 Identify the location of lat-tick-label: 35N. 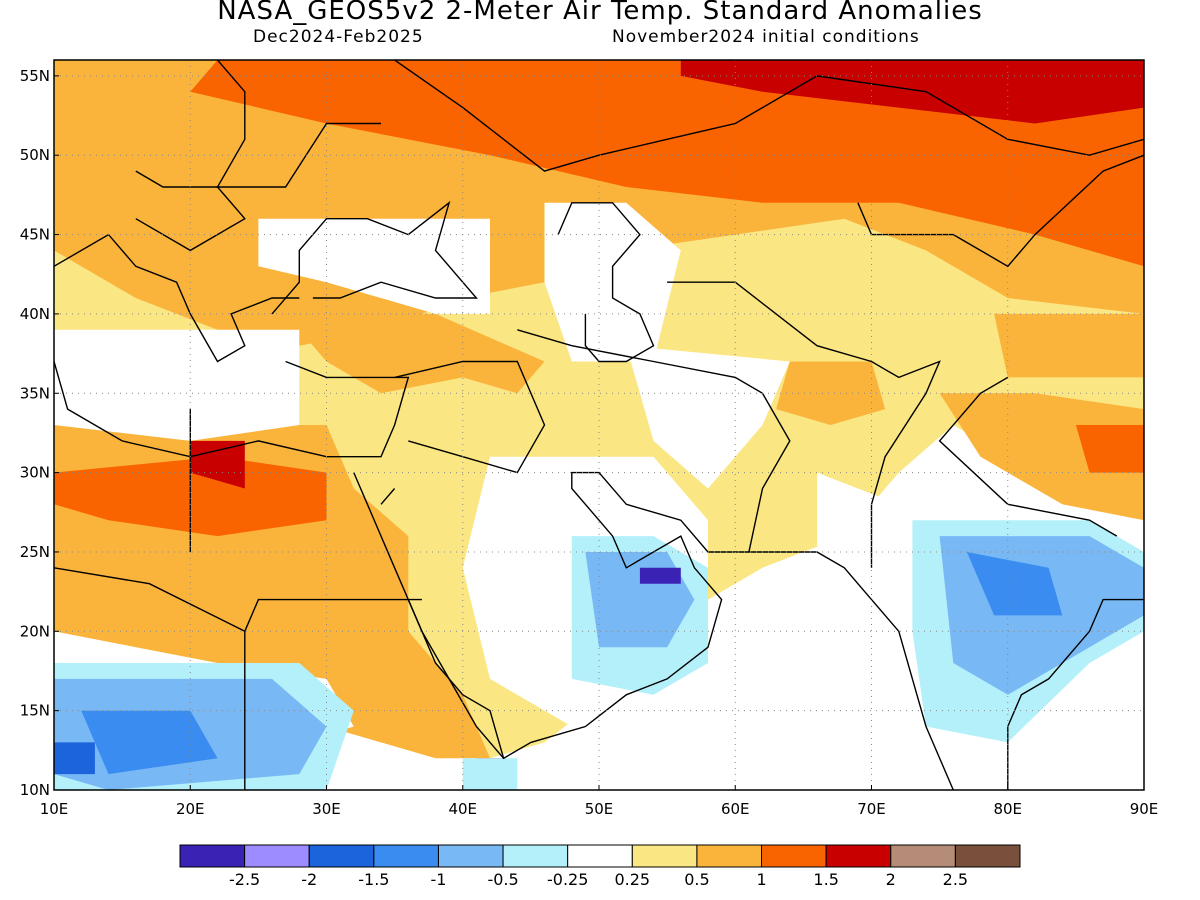
(35, 393).